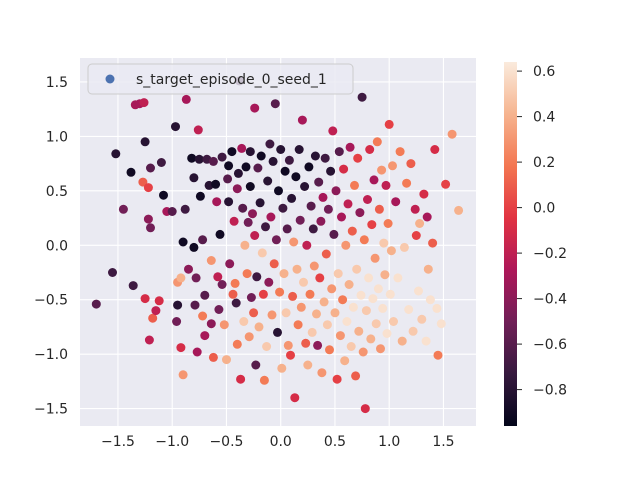 The height and width of the screenshot is (480, 640). What do you see at coordinates (550, 300) in the screenshot?
I see `colorbar-tick-label: −0.4` at bounding box center [550, 300].